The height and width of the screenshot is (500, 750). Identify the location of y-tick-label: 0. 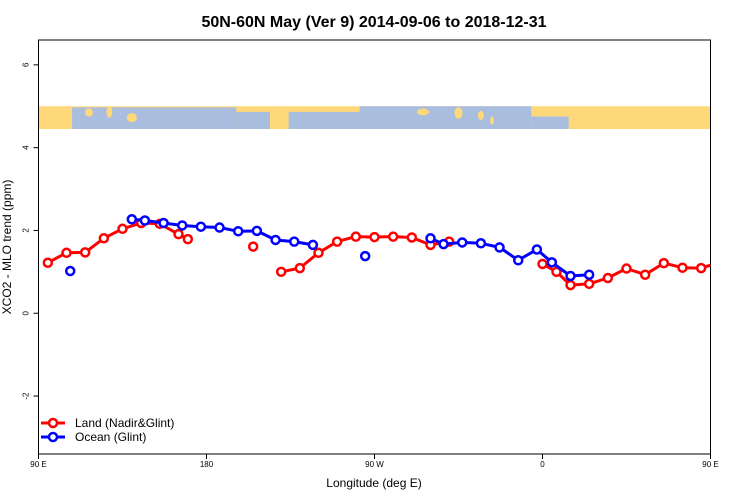
(26, 312).